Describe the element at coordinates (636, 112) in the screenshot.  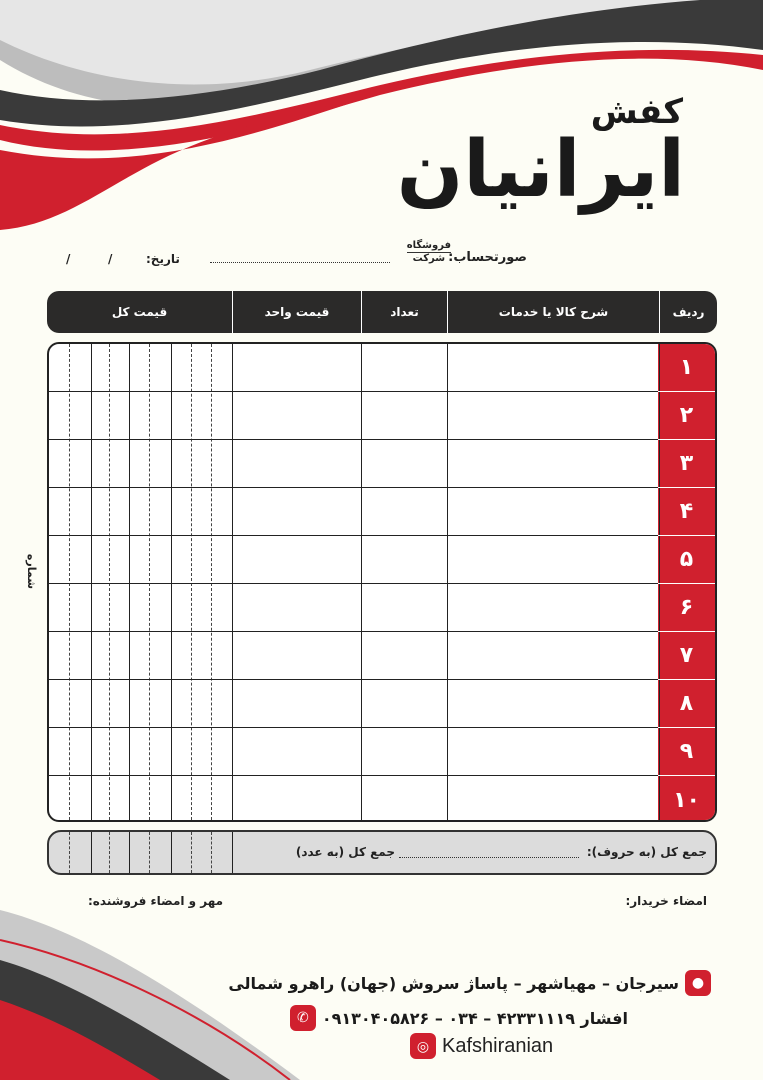
I see `brand-line1: کفش` at that location.